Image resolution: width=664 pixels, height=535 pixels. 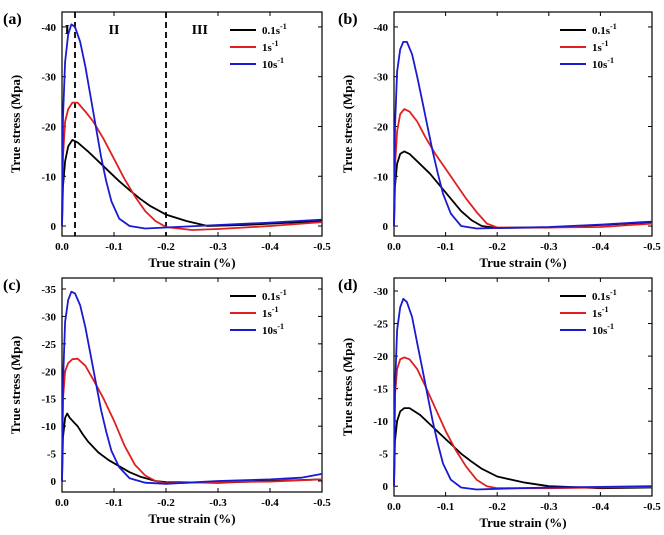 What do you see at coordinates (348, 19) in the screenshot?
I see `panel-label: (b)` at bounding box center [348, 19].